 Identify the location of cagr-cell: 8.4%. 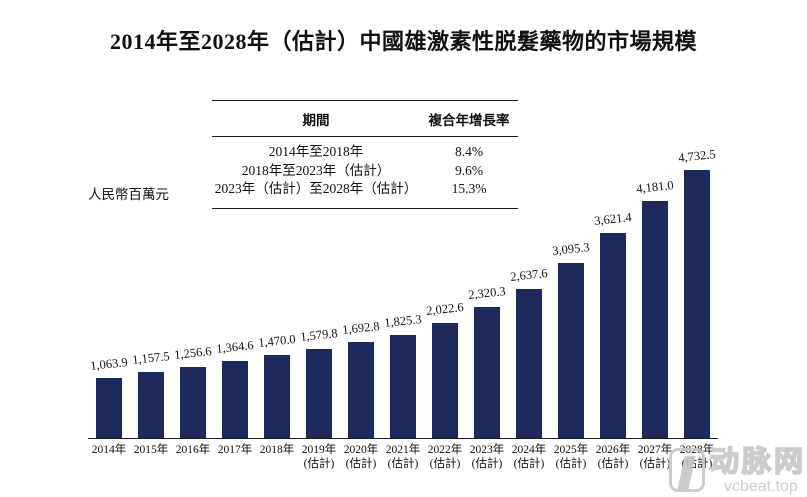
(469, 151).